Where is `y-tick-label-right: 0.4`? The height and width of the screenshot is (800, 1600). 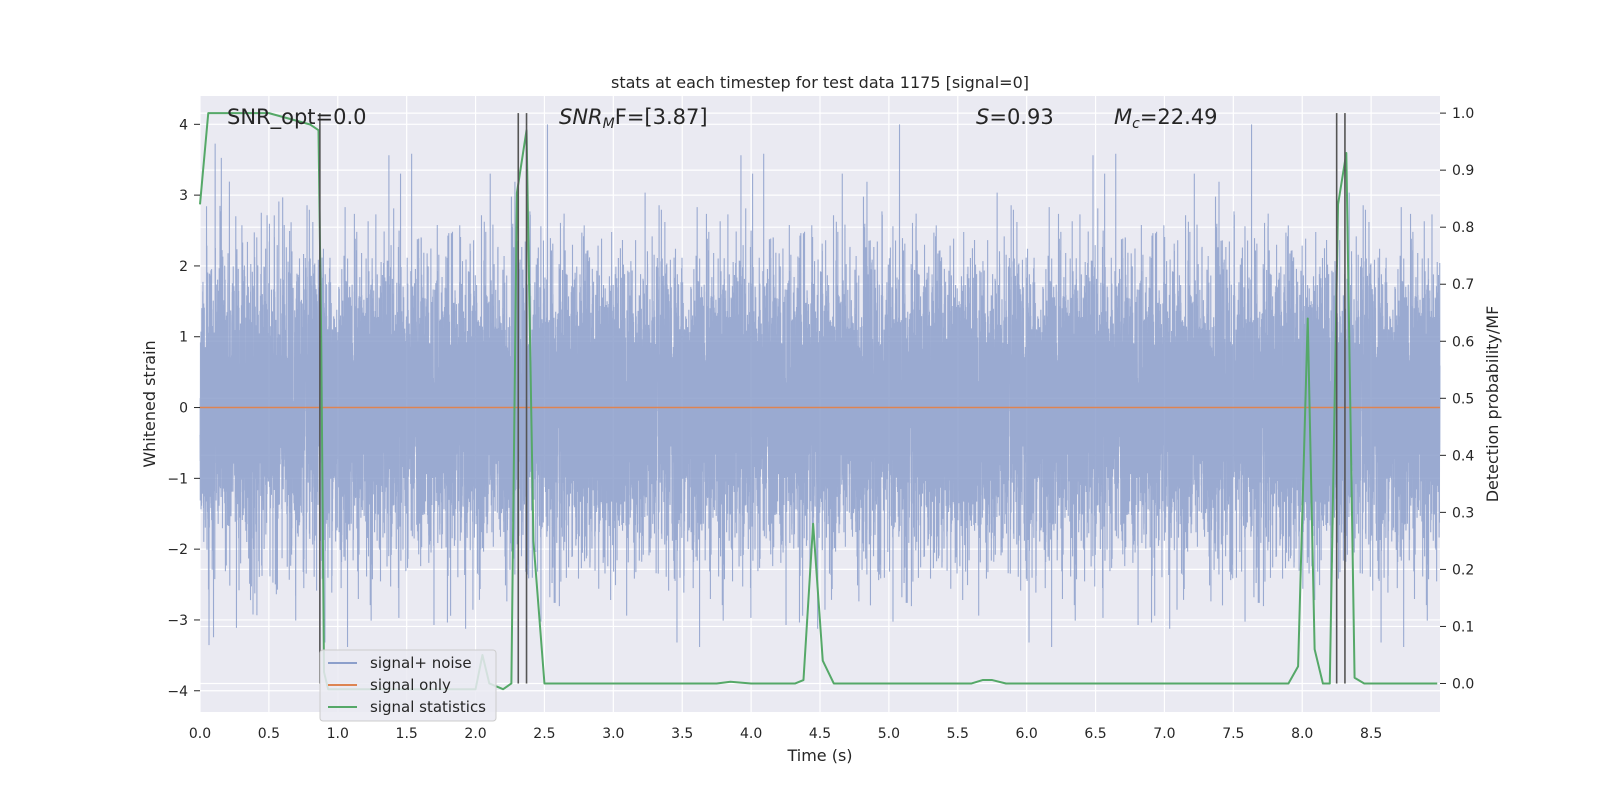 y-tick-label-right: 0.4 is located at coordinates (1463, 456).